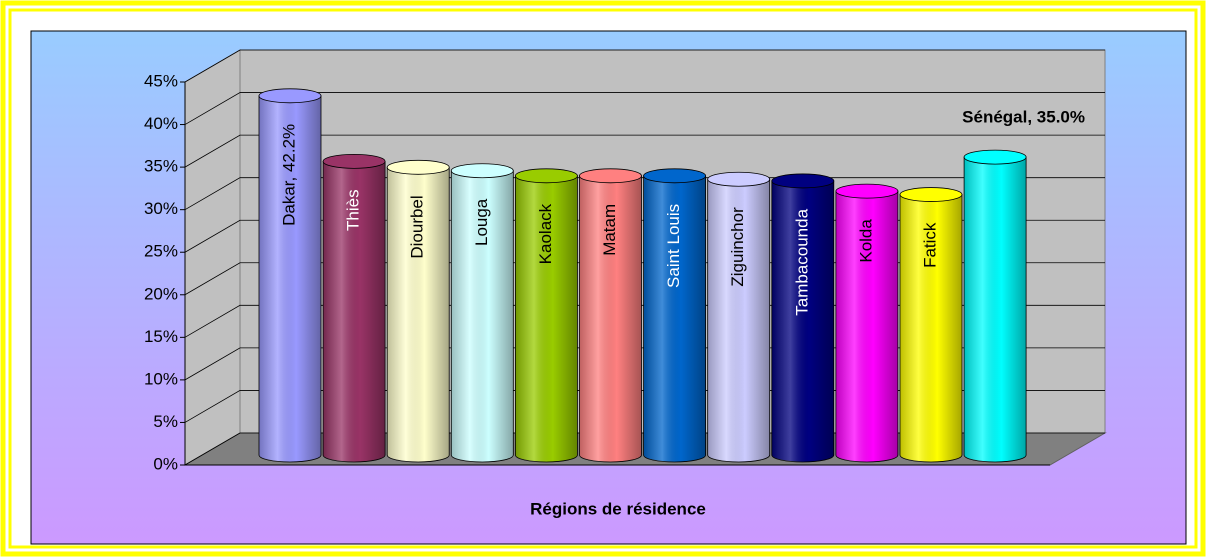 This screenshot has height=559, width=1208. Describe the element at coordinates (161, 293) in the screenshot. I see `y-tick-label: 20%` at that location.